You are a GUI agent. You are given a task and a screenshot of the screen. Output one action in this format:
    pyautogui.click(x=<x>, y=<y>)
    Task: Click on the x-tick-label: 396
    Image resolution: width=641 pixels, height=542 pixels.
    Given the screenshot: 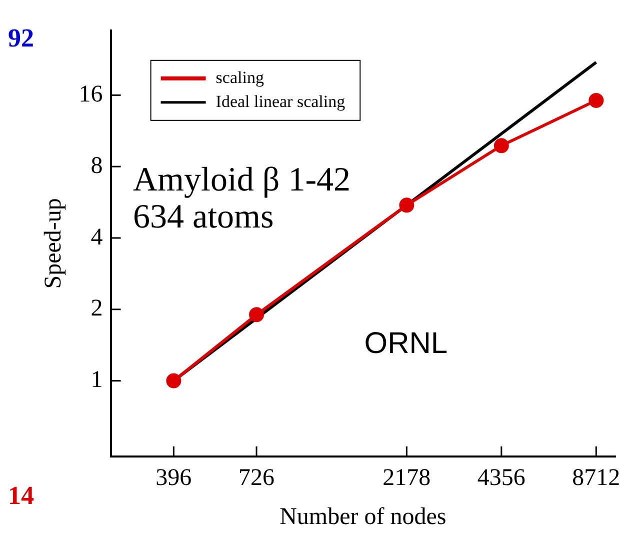 What is the action you would take?
    pyautogui.click(x=174, y=478)
    